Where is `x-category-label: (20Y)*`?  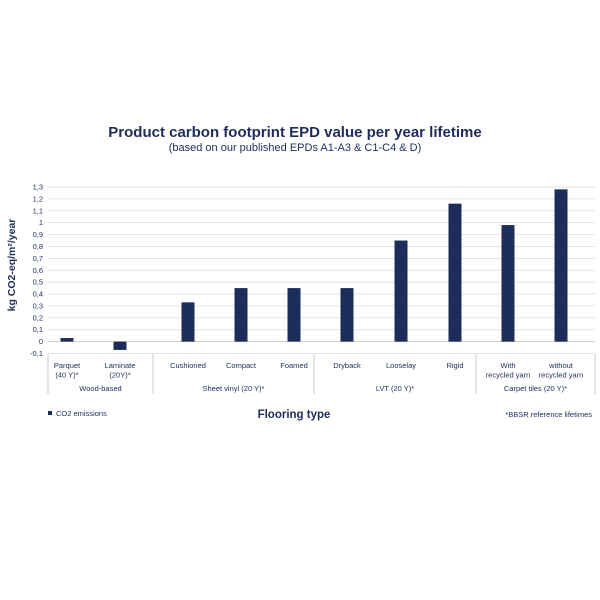 x-category-label: (20Y)* is located at coordinates (119, 375).